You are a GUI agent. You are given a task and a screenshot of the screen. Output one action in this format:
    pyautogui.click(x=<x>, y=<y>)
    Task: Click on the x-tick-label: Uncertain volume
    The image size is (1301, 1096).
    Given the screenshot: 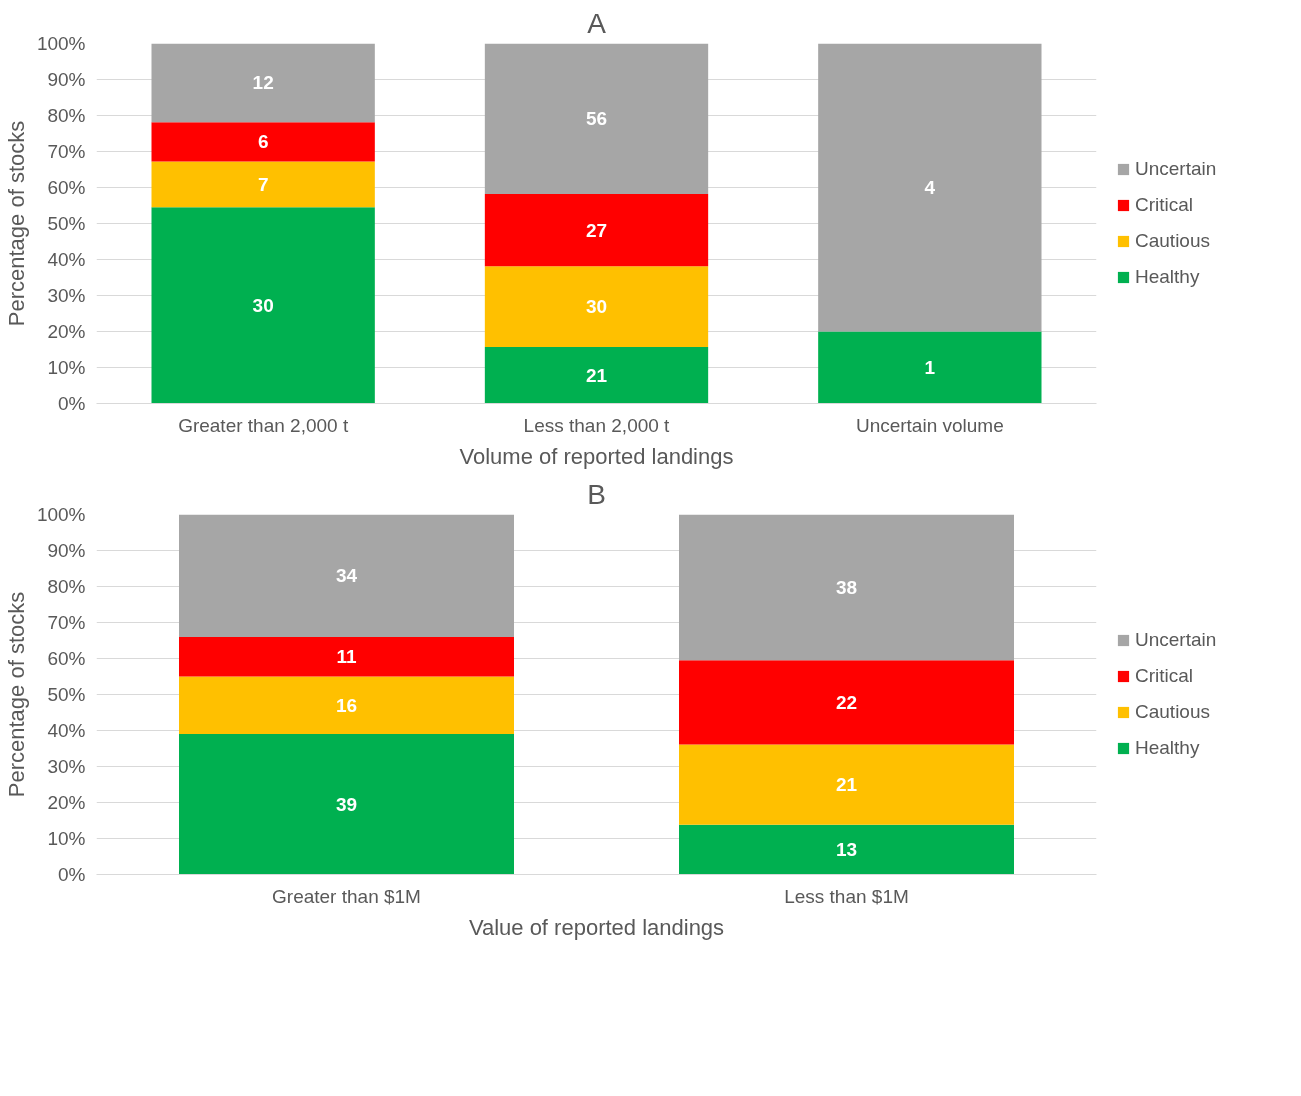 What is the action you would take?
    pyautogui.click(x=929, y=425)
    